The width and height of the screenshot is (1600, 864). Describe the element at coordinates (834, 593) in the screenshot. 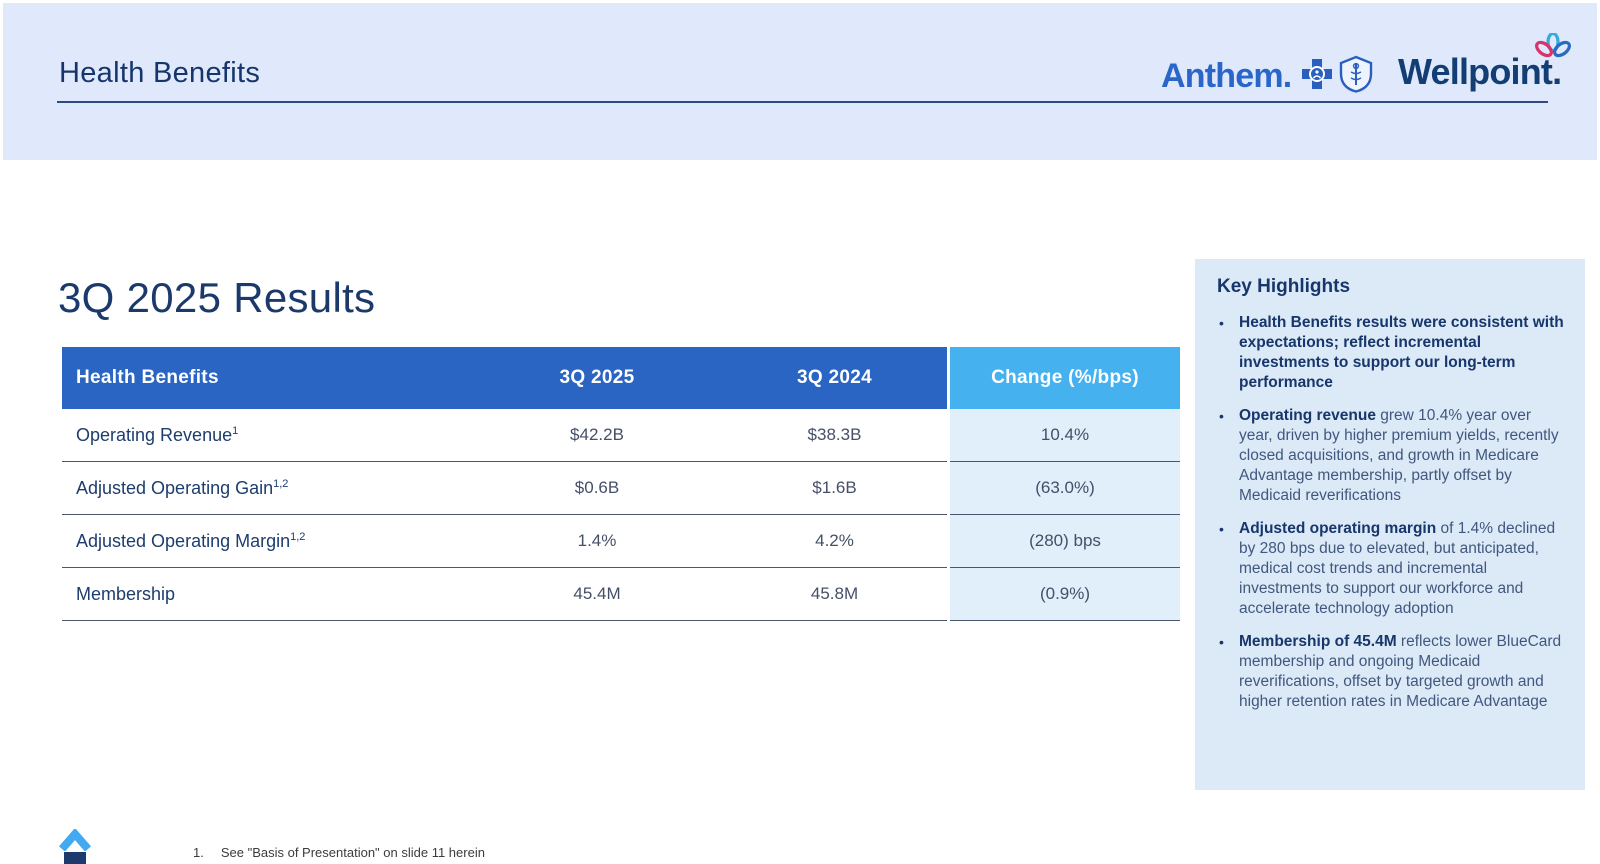

I see `cell-3q2024: 45.8M` at that location.